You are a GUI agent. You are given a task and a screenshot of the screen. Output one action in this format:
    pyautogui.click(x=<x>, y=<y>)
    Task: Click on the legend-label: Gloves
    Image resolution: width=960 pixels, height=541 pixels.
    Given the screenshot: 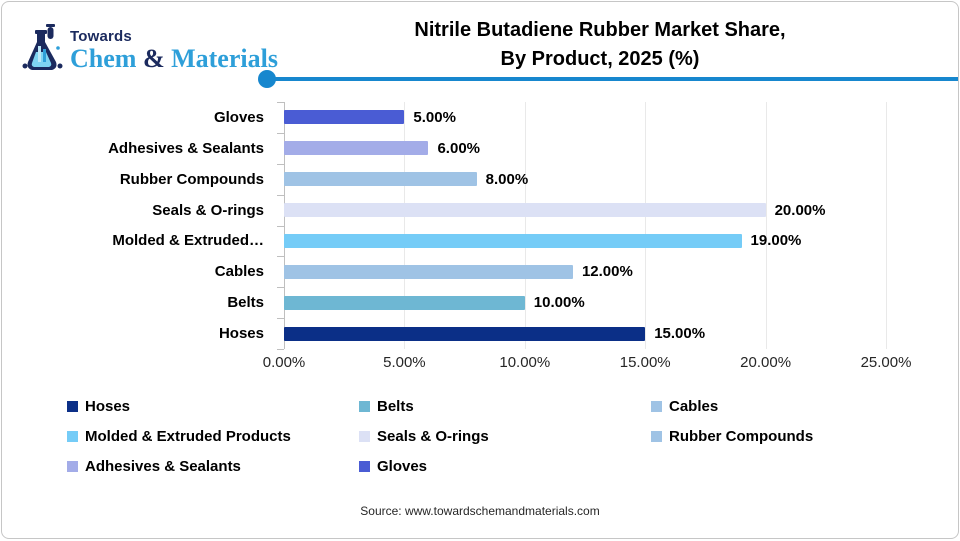 What is the action you would take?
    pyautogui.click(x=402, y=466)
    